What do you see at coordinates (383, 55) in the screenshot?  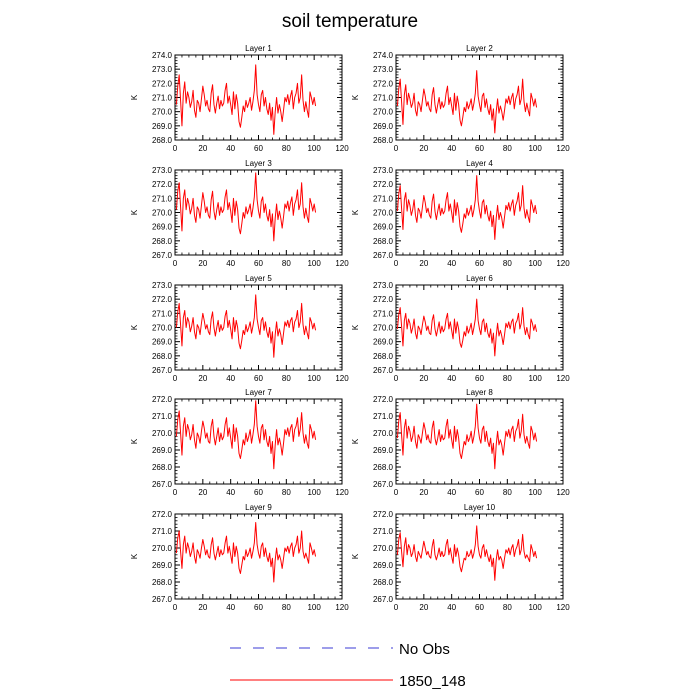 I see `y-tick-label: 274.0` at bounding box center [383, 55].